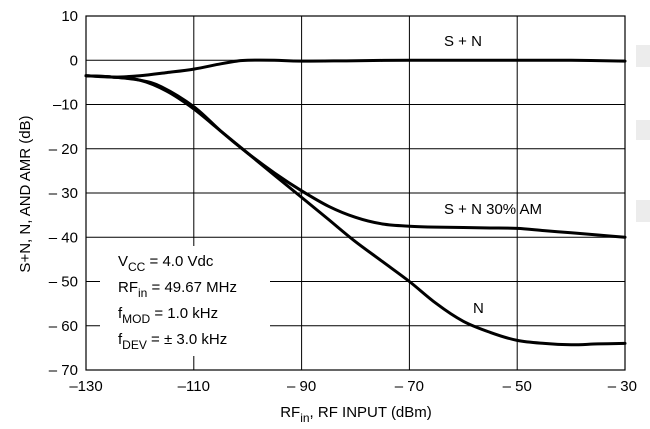 Image resolution: width=650 pixels, height=429 pixels. Describe the element at coordinates (409, 386) in the screenshot. I see `x-tick-label: – 70` at that location.